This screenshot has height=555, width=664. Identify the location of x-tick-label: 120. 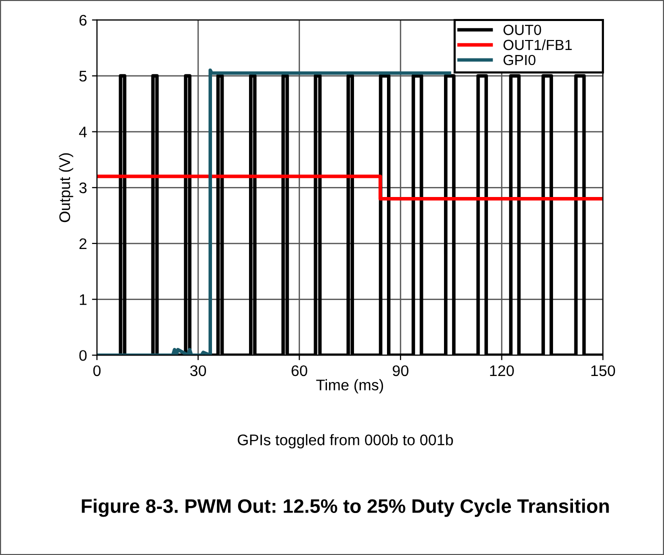
(502, 370).